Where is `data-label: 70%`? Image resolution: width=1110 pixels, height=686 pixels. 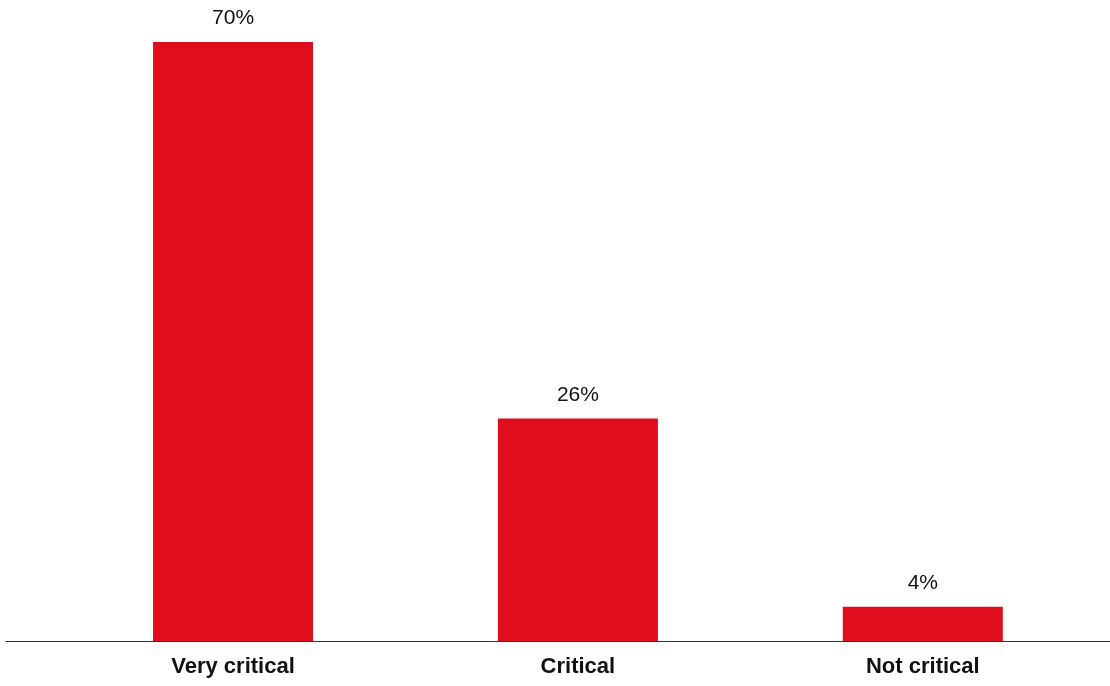 data-label: 70% is located at coordinates (233, 16).